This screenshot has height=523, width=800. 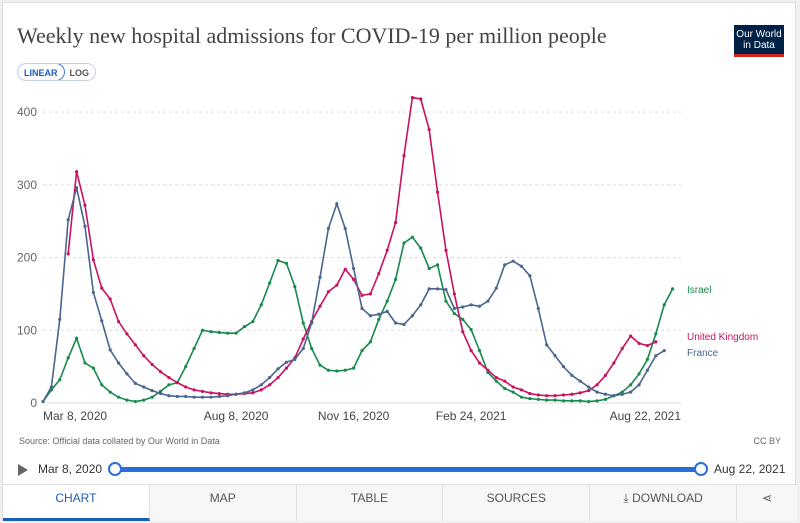 What do you see at coordinates (471, 416) in the screenshot?
I see `x-tick-label-3: Feb 24, 2021` at bounding box center [471, 416].